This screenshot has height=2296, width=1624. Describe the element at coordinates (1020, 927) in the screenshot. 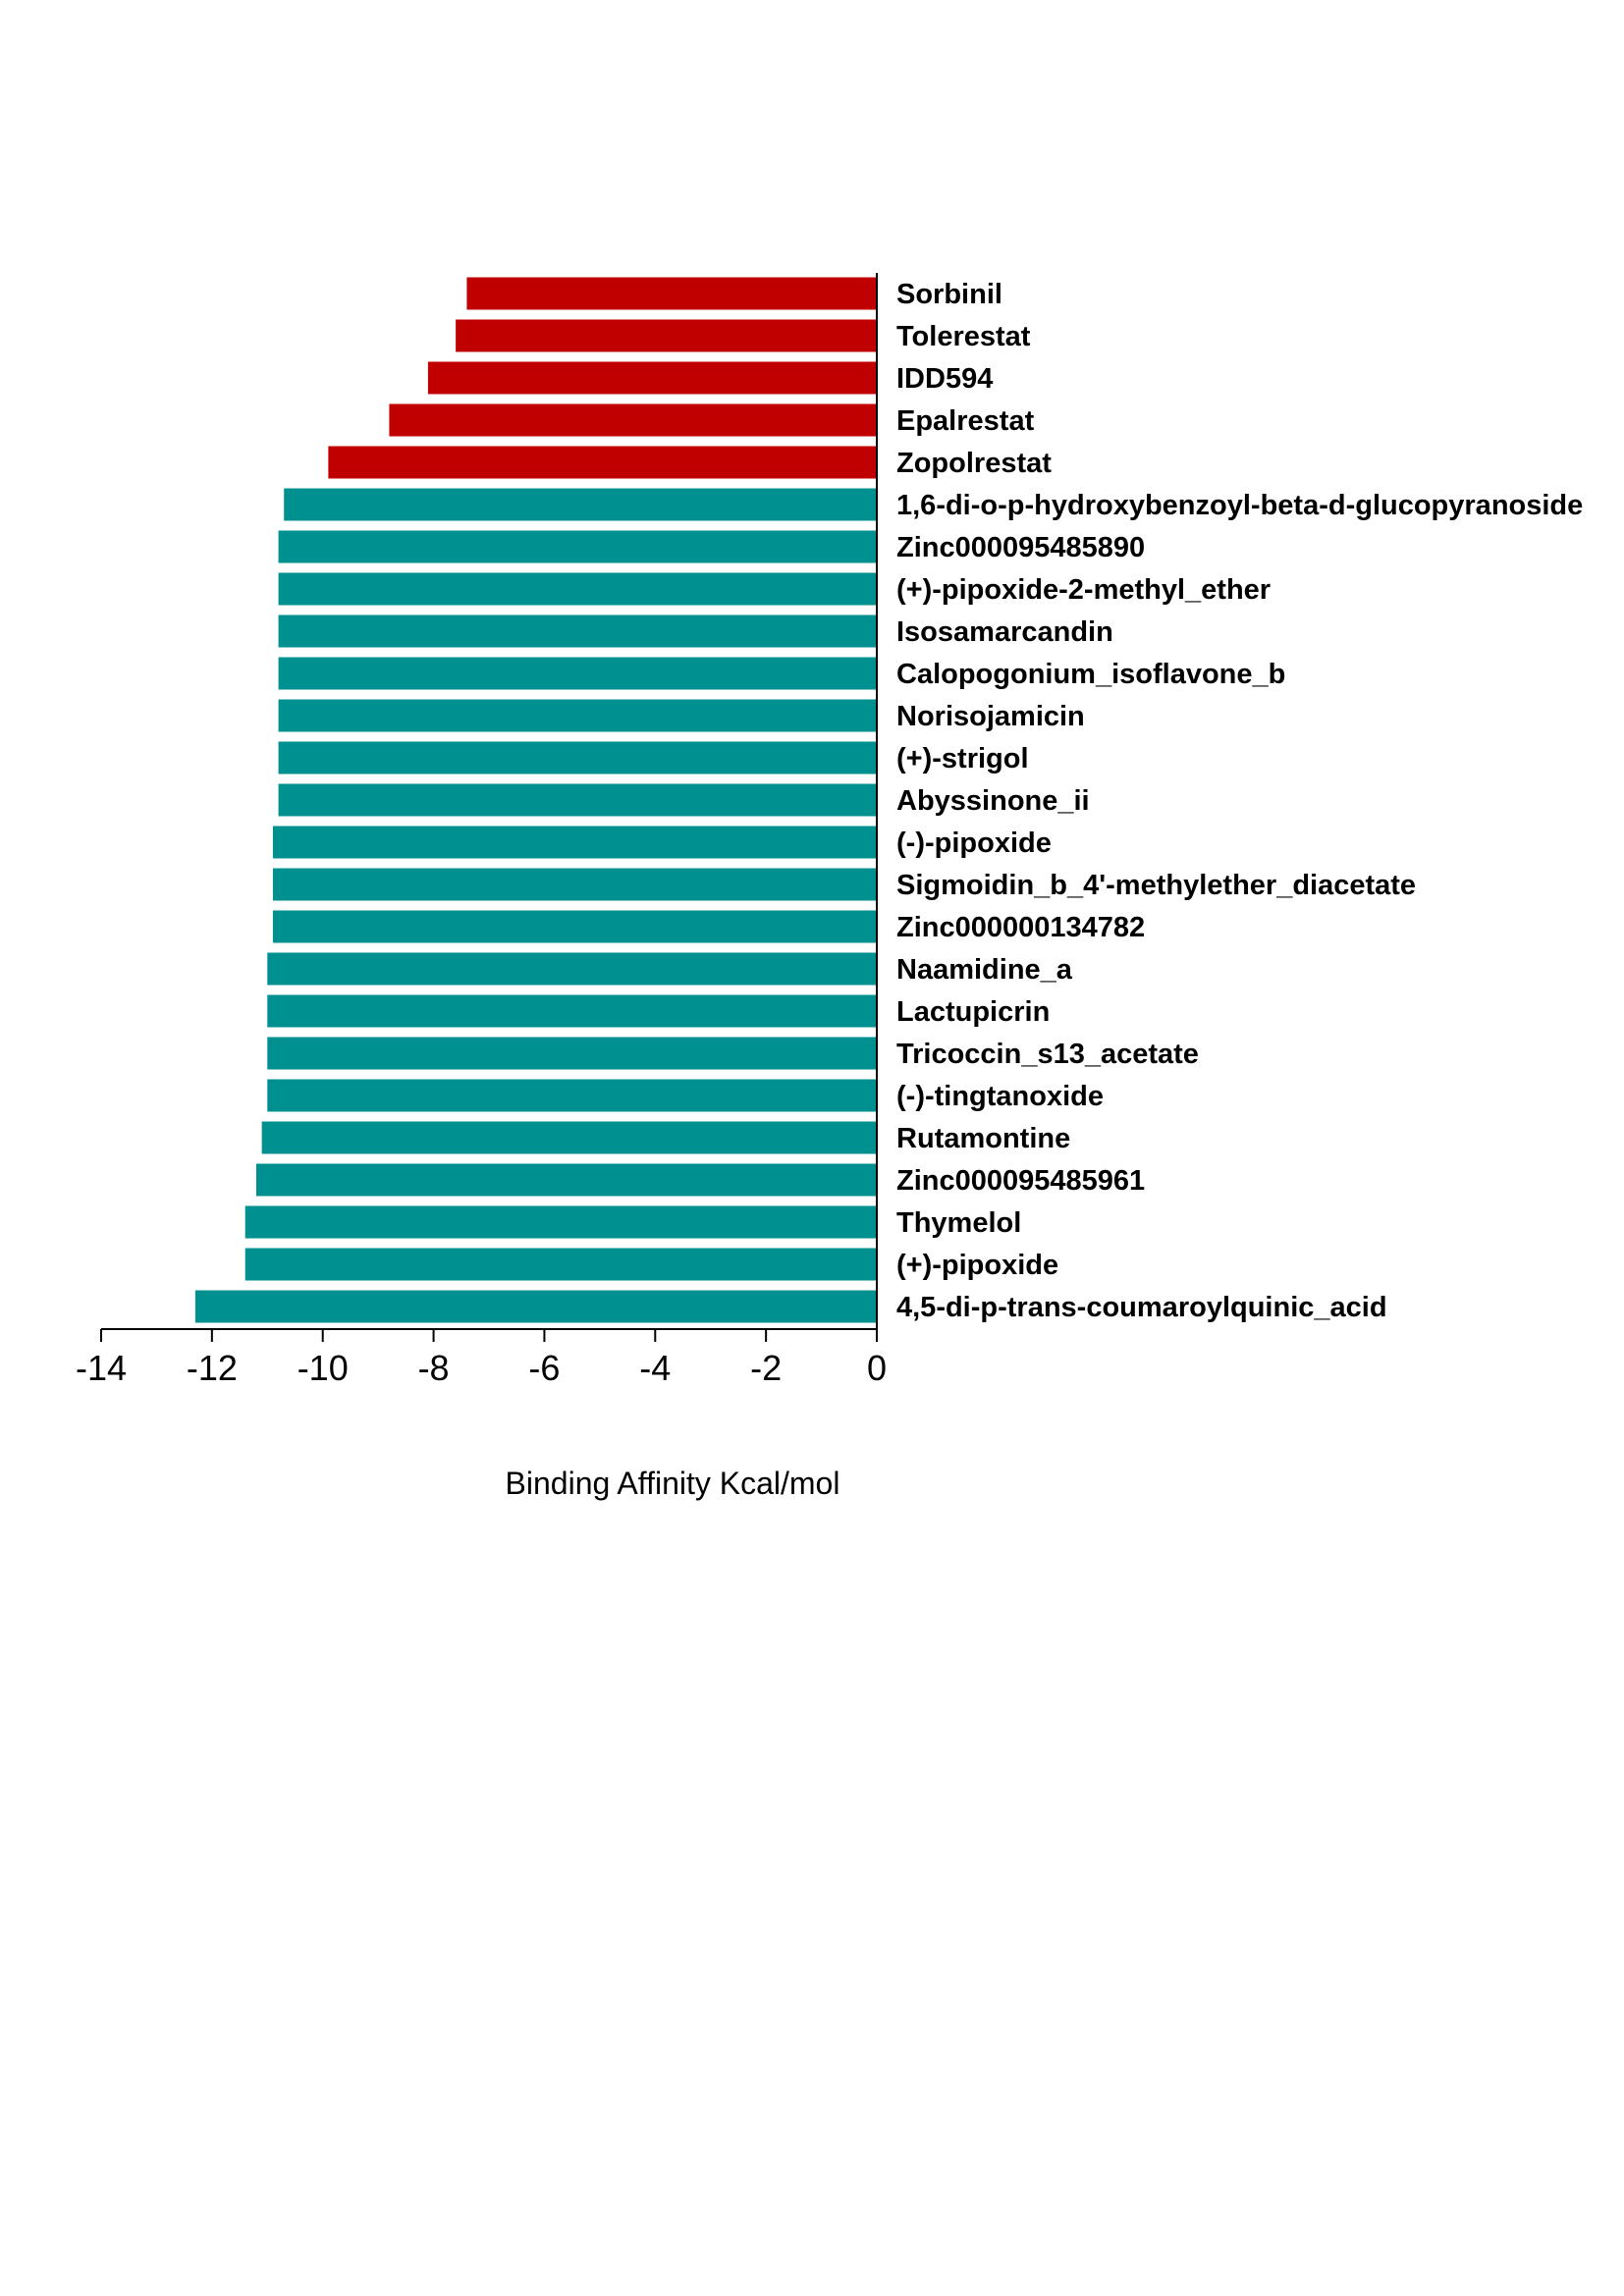

I see `category-label-15: Zinc000000134782` at that location.